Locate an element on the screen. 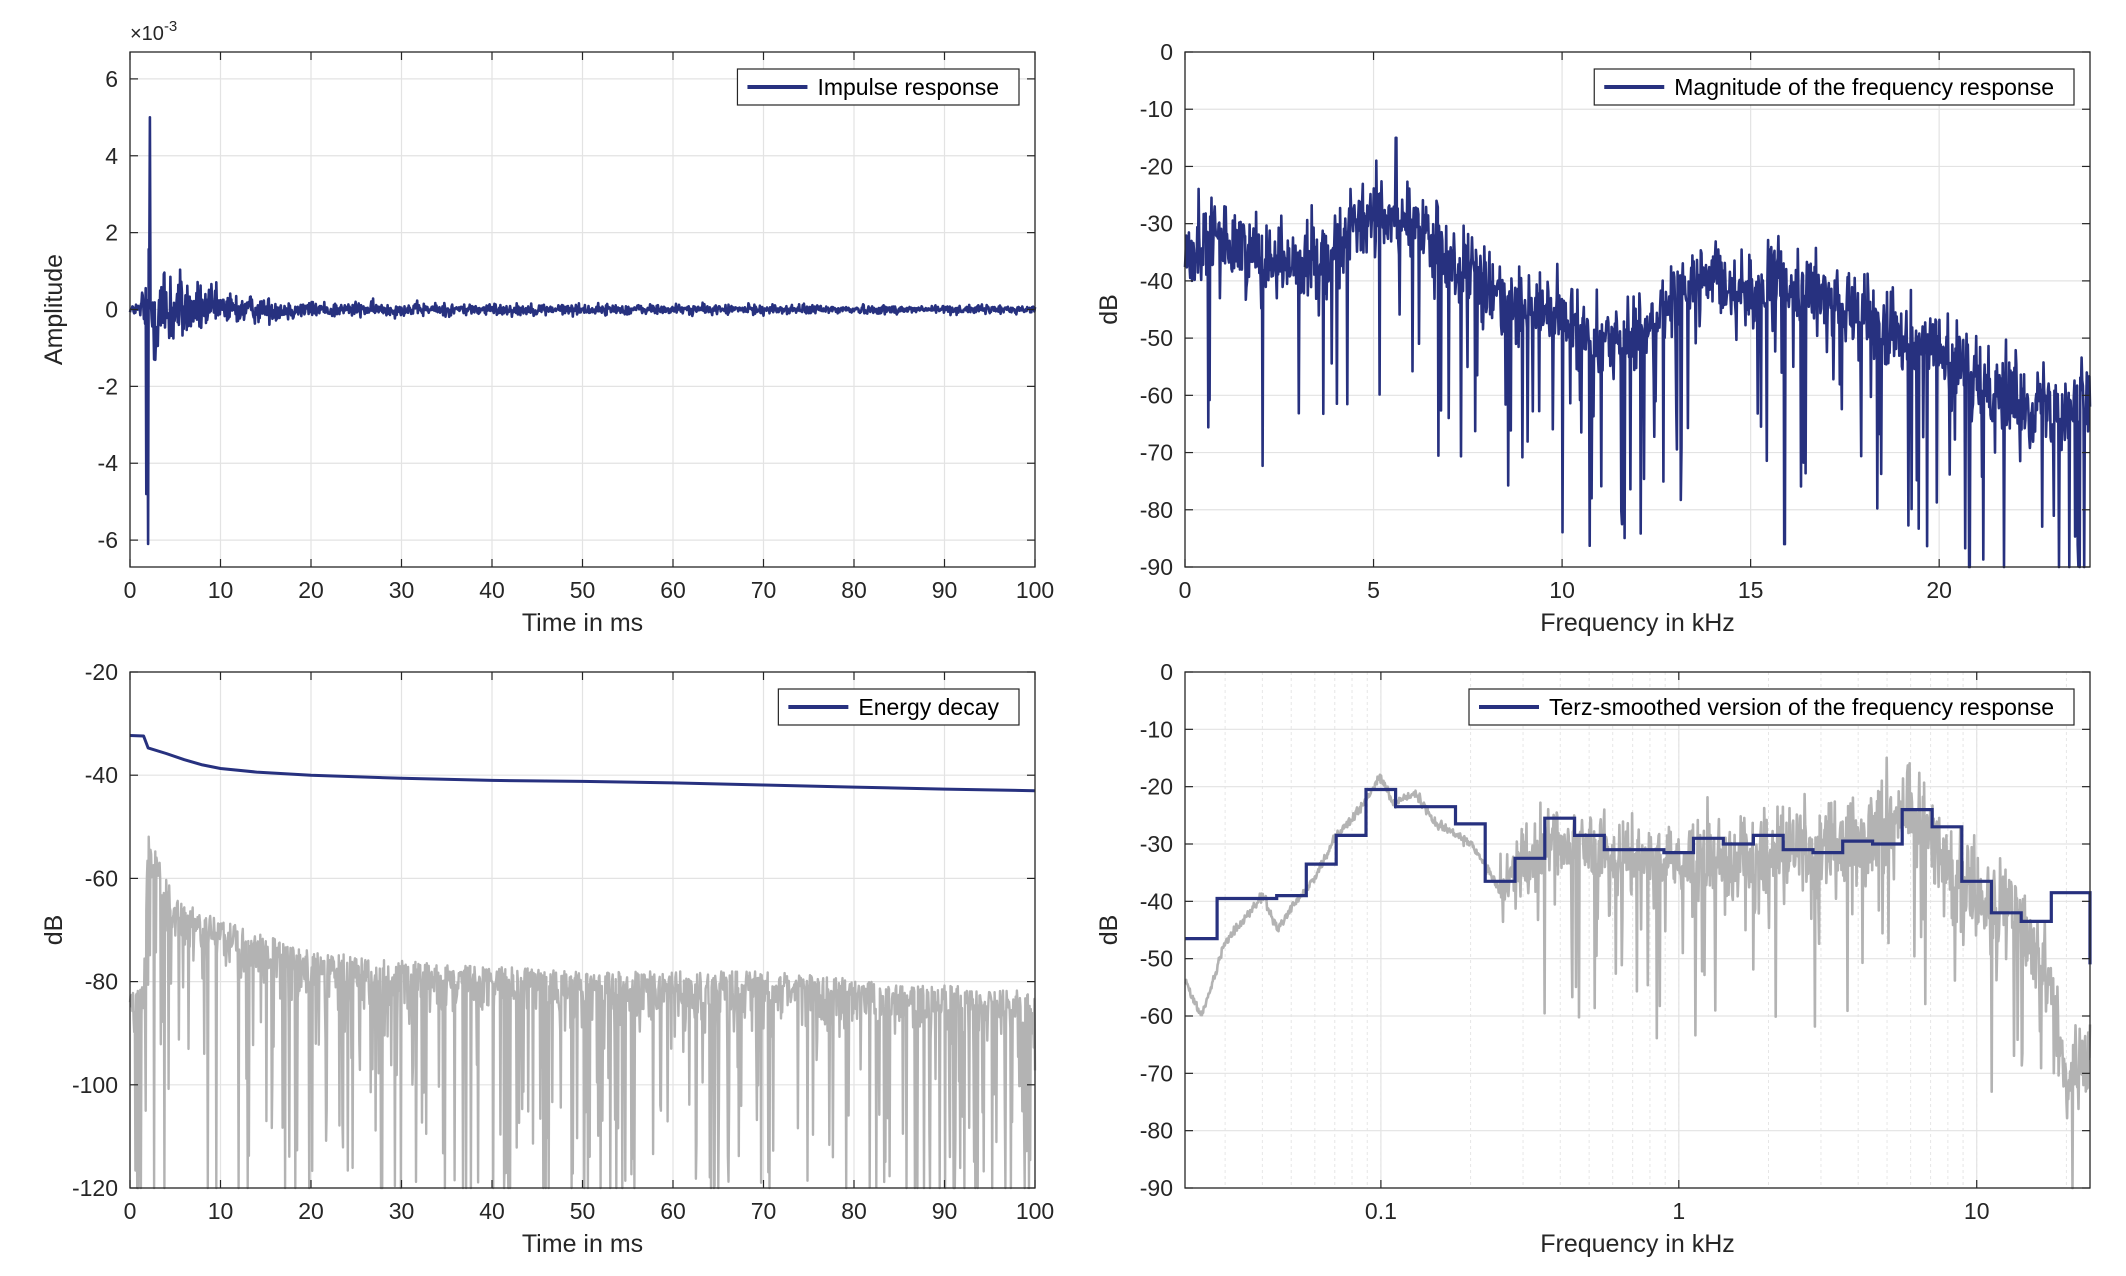 This screenshot has height=1276, width=2126. y-tick-label: 6 is located at coordinates (111, 79).